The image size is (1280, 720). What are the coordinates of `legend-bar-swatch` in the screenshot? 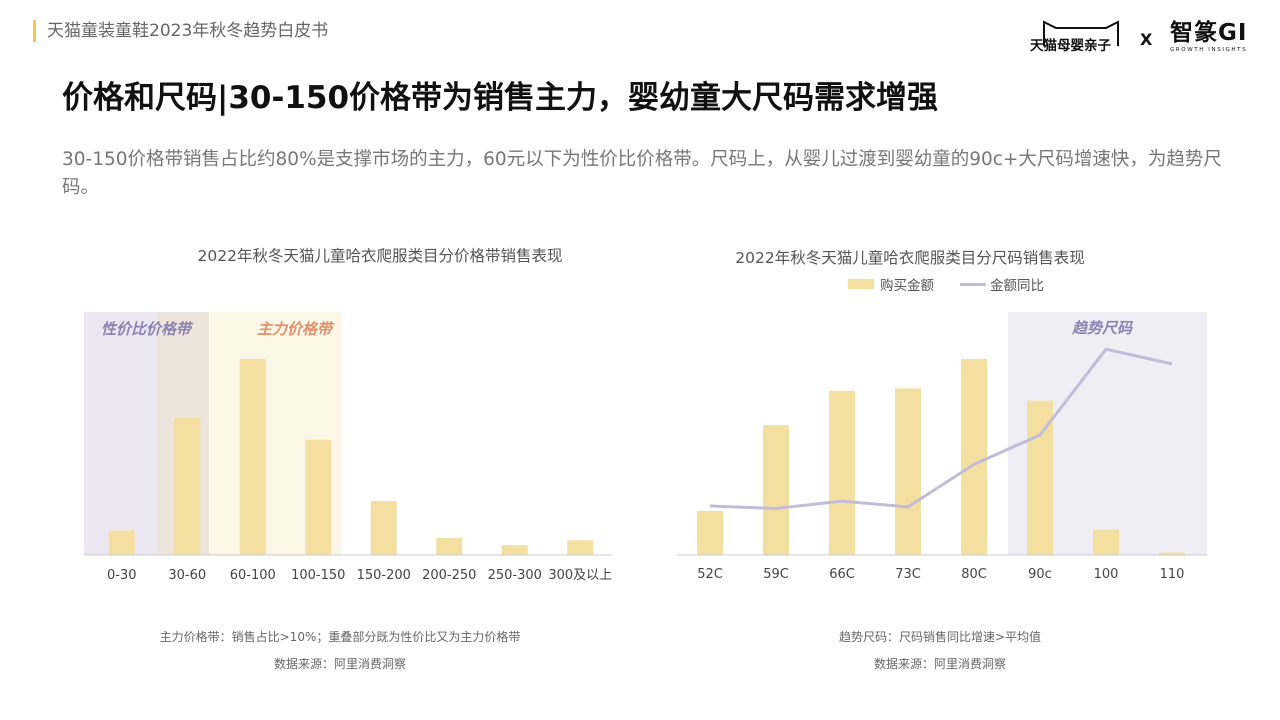 It's located at (861, 284).